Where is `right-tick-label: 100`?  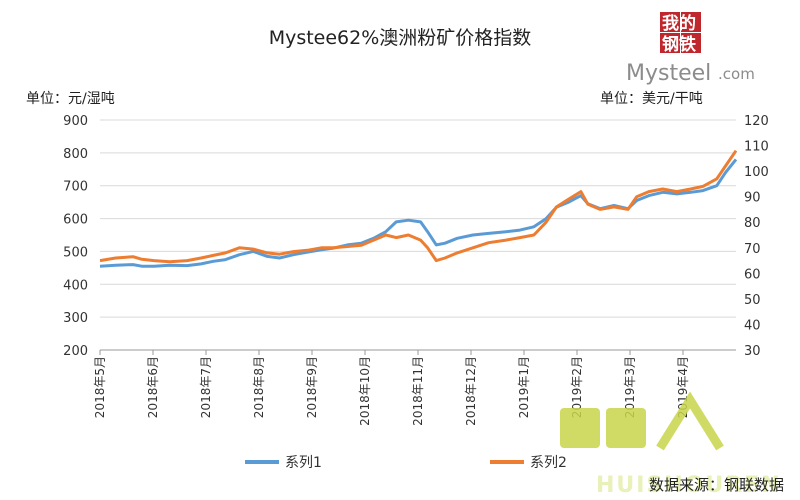
right-tick-label: 100 is located at coordinates (756, 172).